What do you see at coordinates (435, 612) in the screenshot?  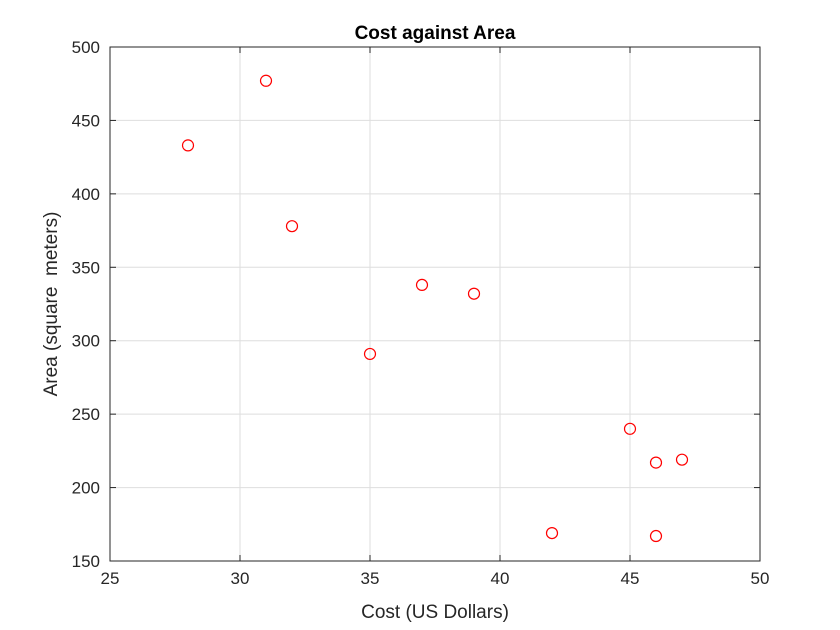 I see `x-axis-label: Cost (US Dollars)` at bounding box center [435, 612].